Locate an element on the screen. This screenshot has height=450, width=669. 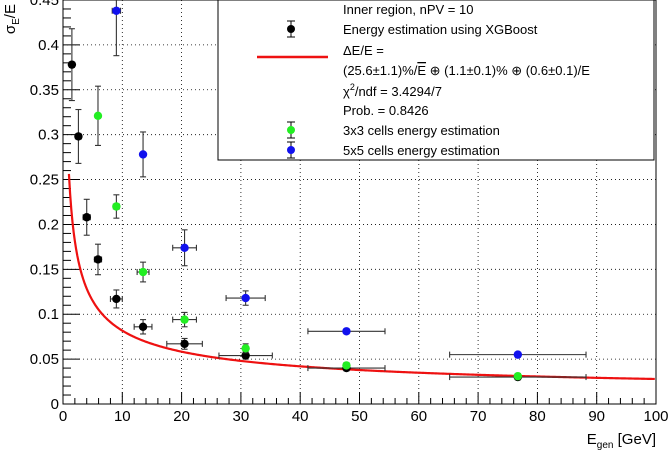
y-tick-label: 0.35 is located at coordinates (44, 90).